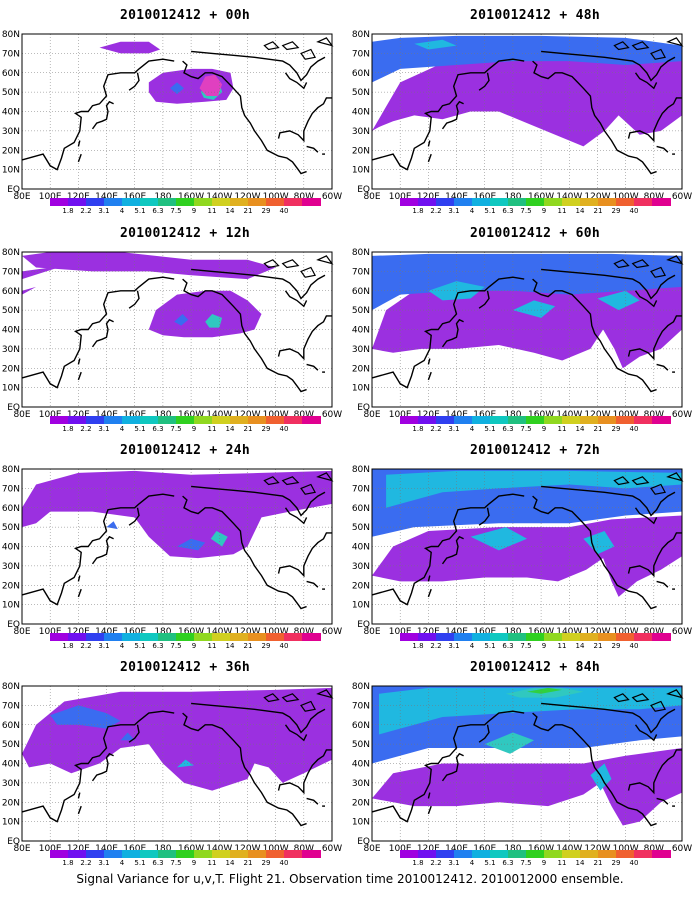 The width and height of the screenshot is (700, 900). I want to click on lon-tick-label: 180, so click(162, 197).